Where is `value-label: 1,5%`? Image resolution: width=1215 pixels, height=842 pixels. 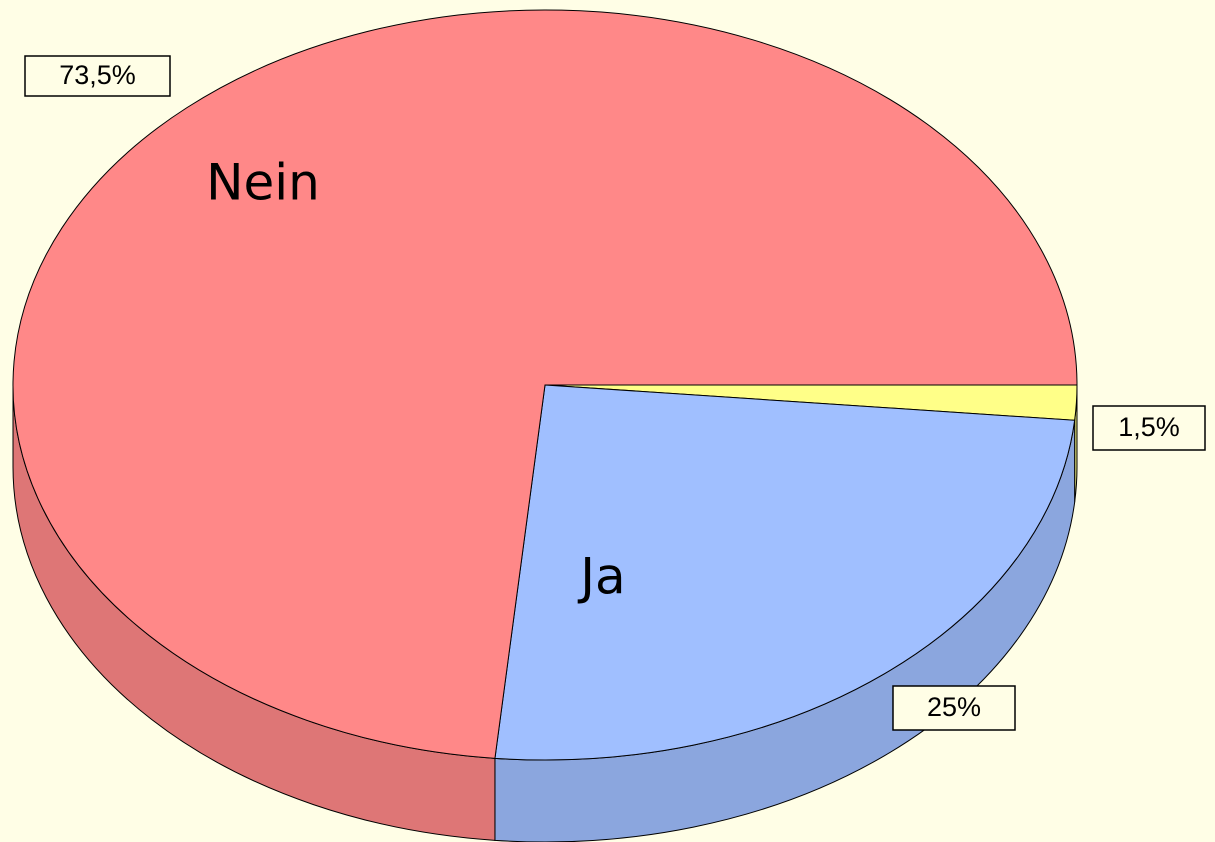
value-label: 1,5% is located at coordinates (1149, 427).